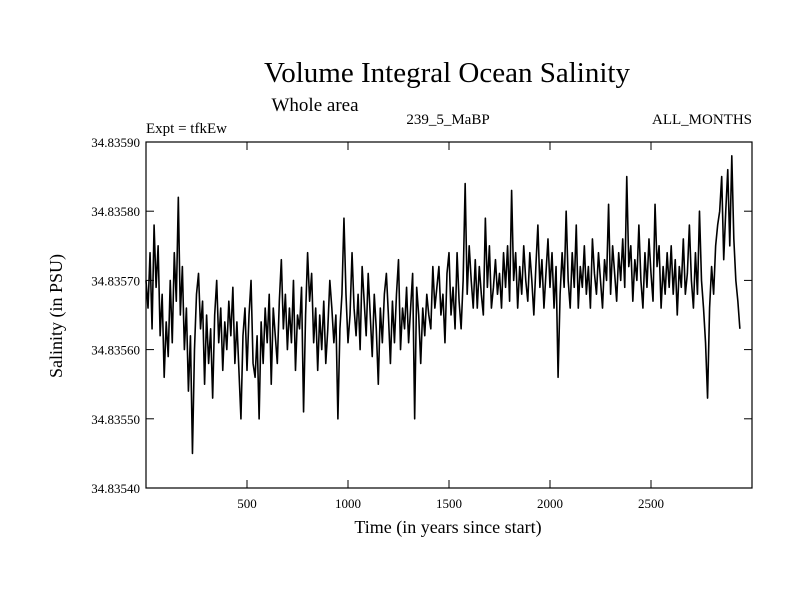  I want to click on y-tick-label: 34.83550, so click(115, 419).